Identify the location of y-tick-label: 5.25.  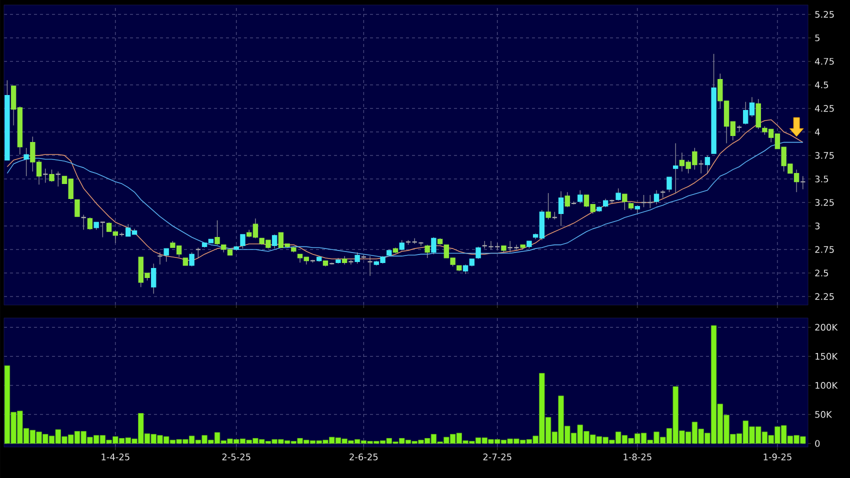
(824, 14).